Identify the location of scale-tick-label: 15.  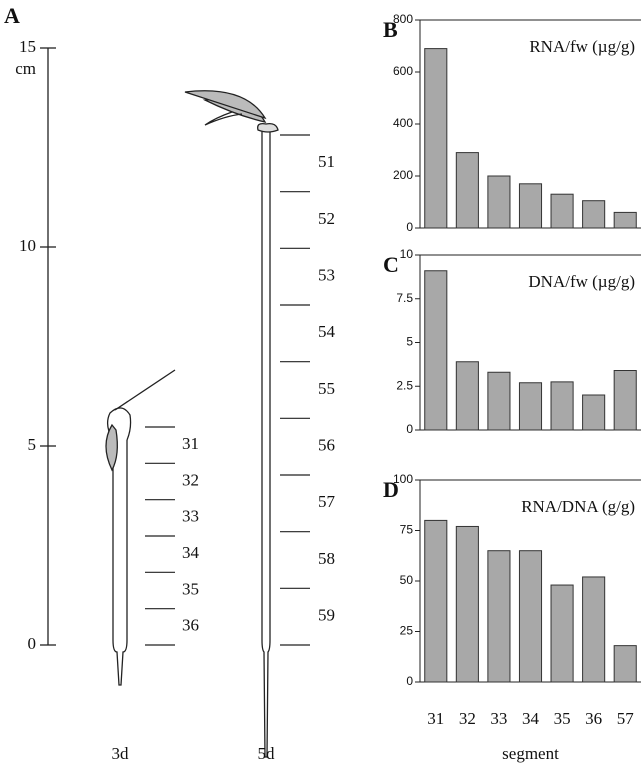
(27, 46).